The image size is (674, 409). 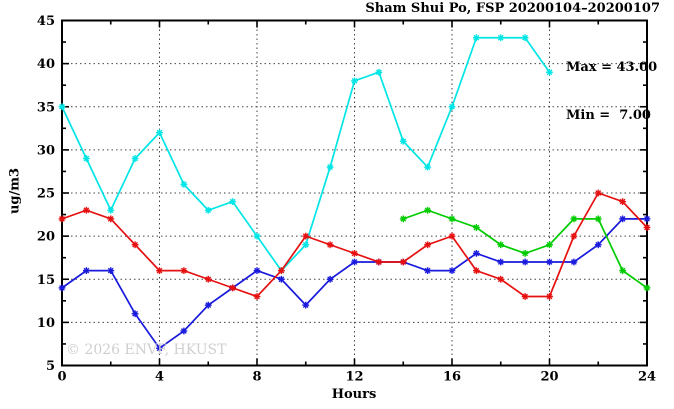 What do you see at coordinates (452, 377) in the screenshot?
I see `x-tick-label: 16` at bounding box center [452, 377].